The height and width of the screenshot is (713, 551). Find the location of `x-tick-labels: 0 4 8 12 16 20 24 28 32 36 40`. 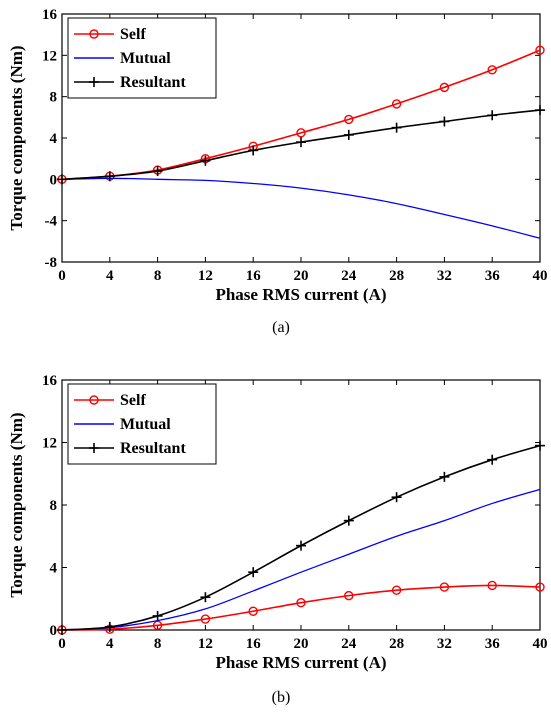

x-tick-labels: 0 4 8 12 16 20 24 28 32 36 40 is located at coordinates (302, 276).